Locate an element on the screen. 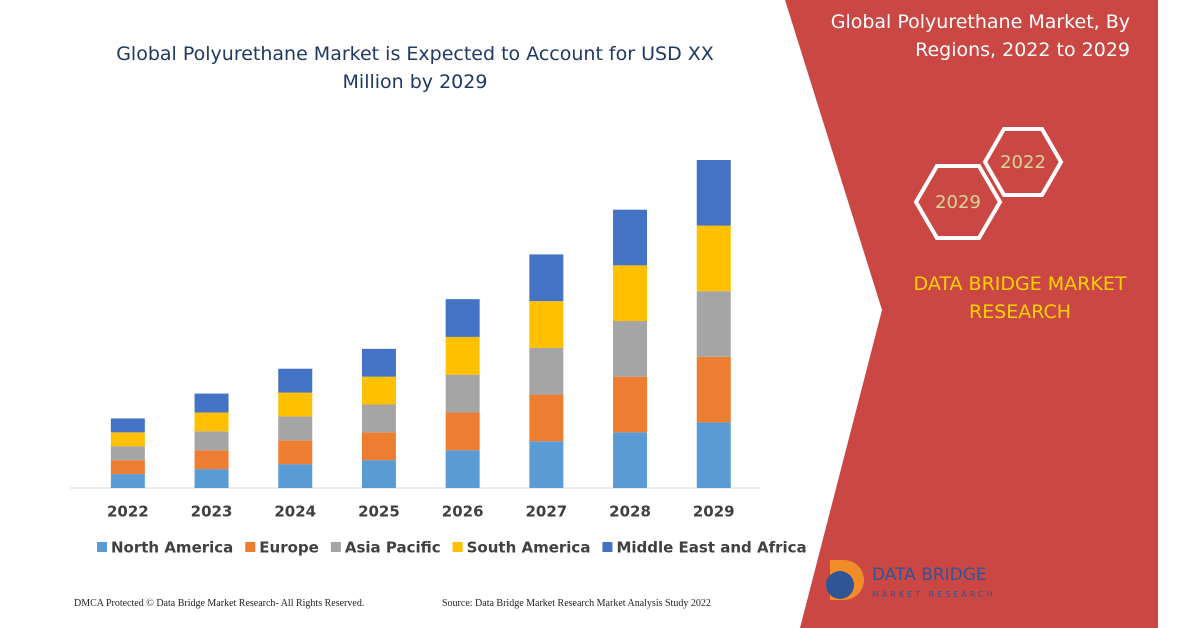  x-tick-label: 2022 is located at coordinates (128, 512).